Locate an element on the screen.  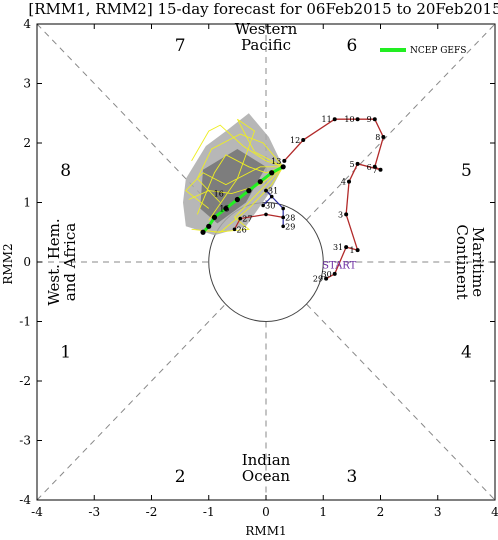
phase-label: 2 is located at coordinates (180, 477).